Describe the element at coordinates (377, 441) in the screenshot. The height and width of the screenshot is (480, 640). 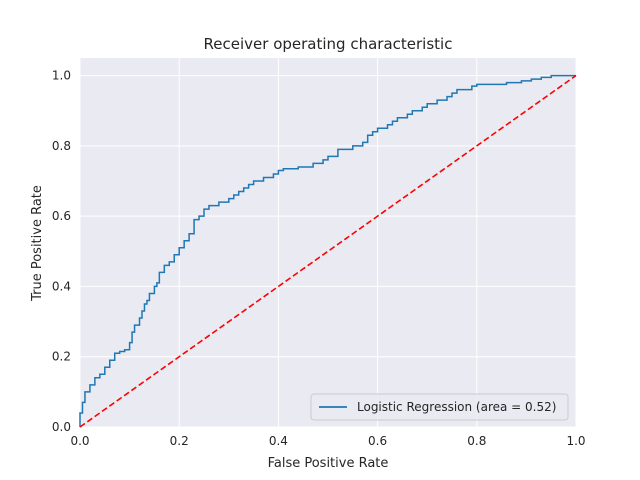
I see `x-tick-label: 0.6` at that location.